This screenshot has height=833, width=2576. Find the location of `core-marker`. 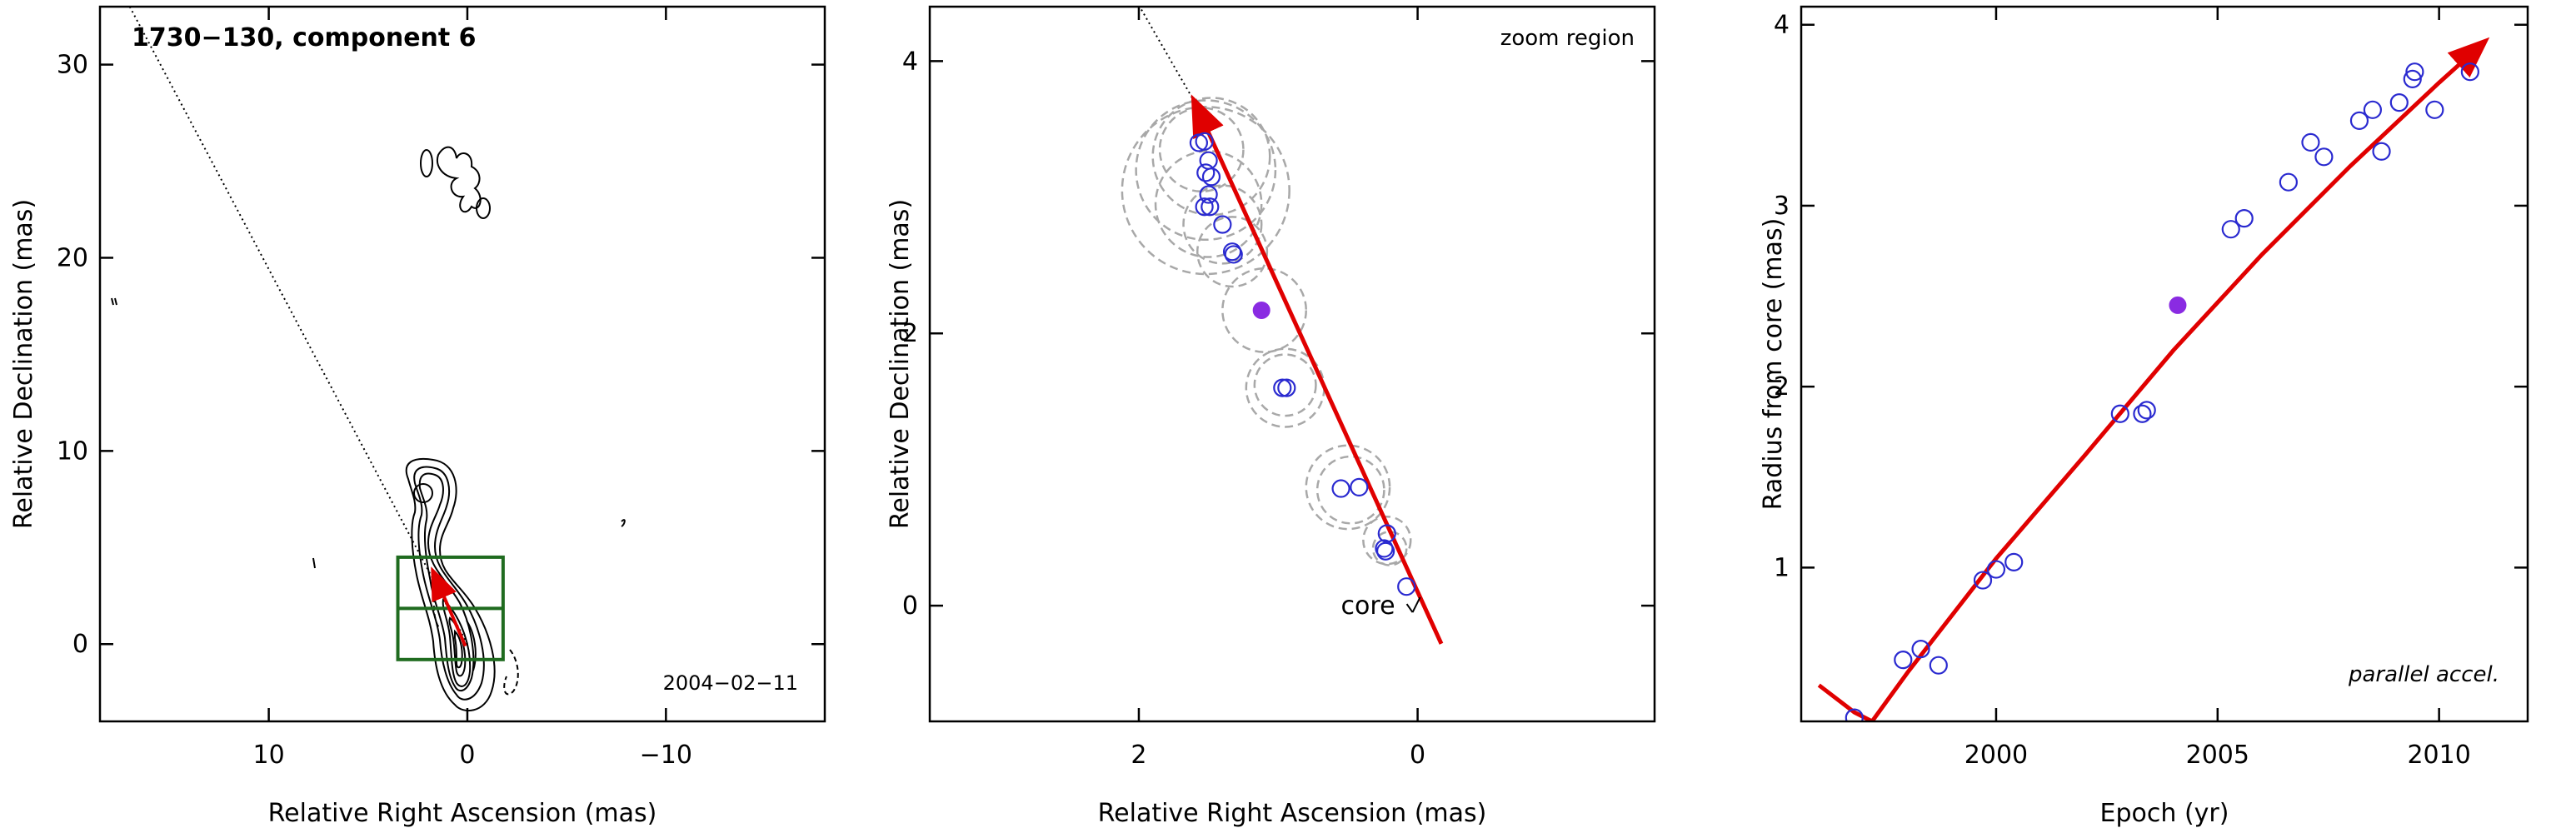

core-marker is located at coordinates (1413, 604).